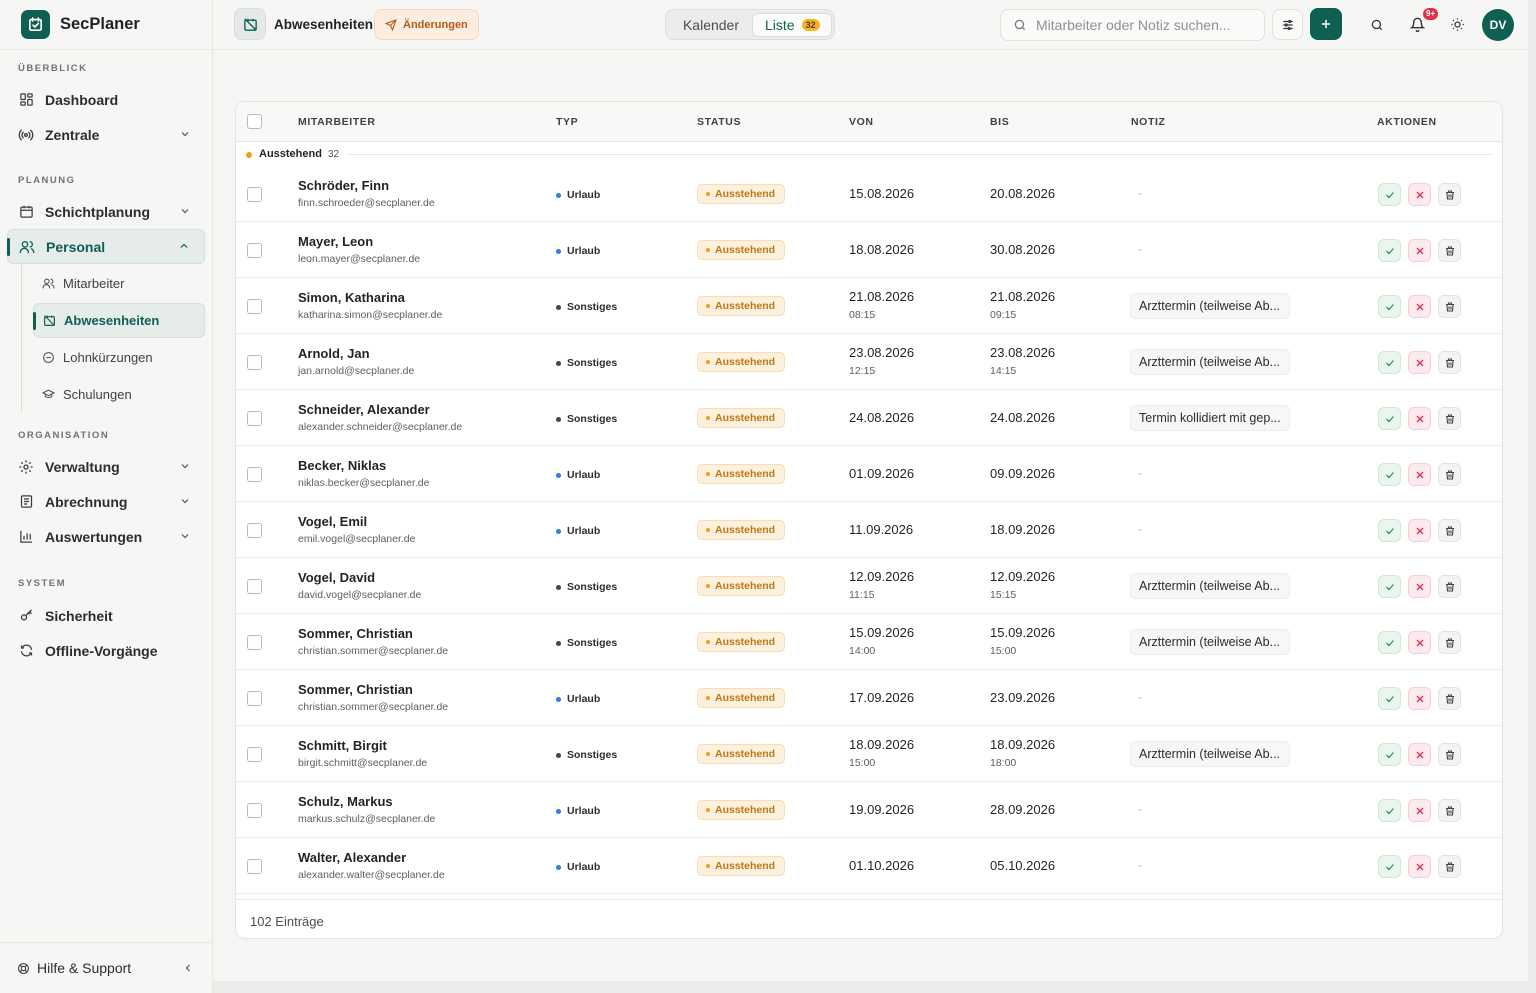 Image resolution: width=1536 pixels, height=993 pixels. I want to click on theme-toggle-button, so click(1457, 24).